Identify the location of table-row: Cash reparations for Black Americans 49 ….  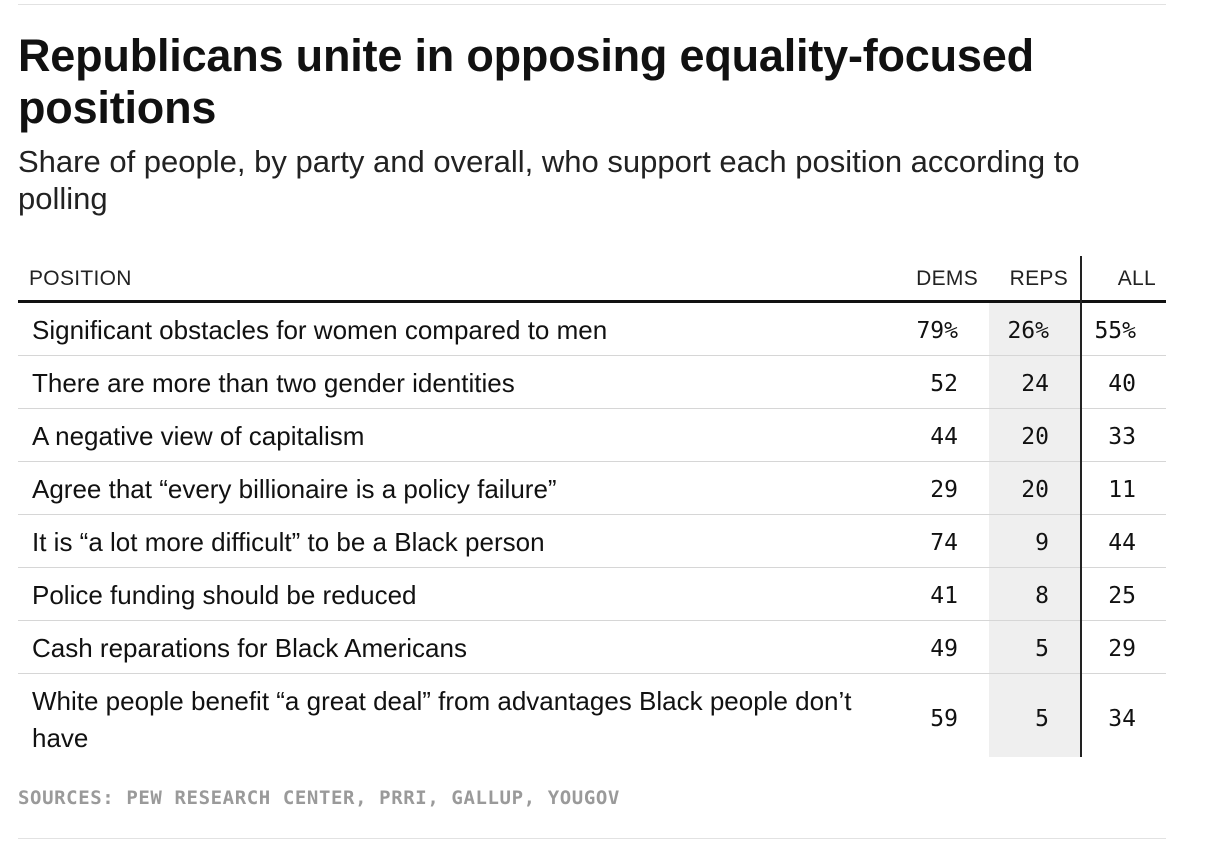
(592, 647).